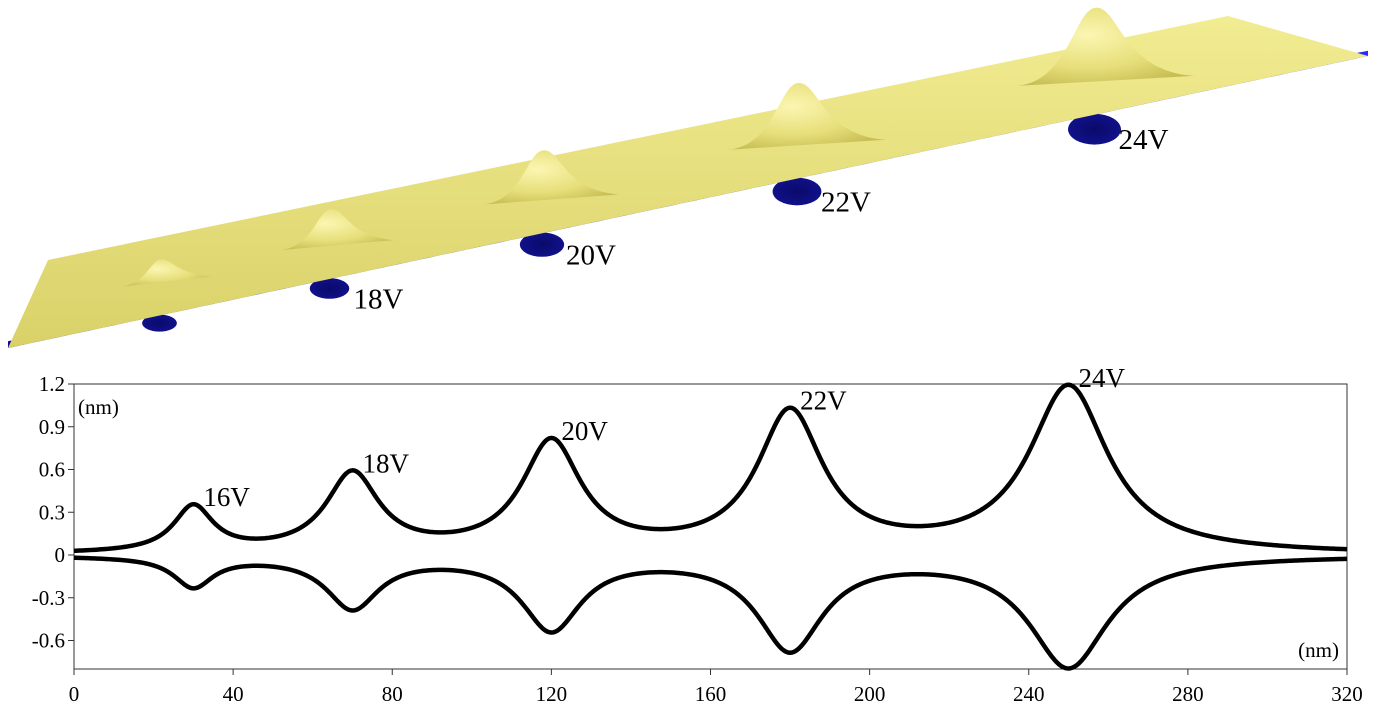  Describe the element at coordinates (392, 694) in the screenshot. I see `x-tick-label: 80` at that location.